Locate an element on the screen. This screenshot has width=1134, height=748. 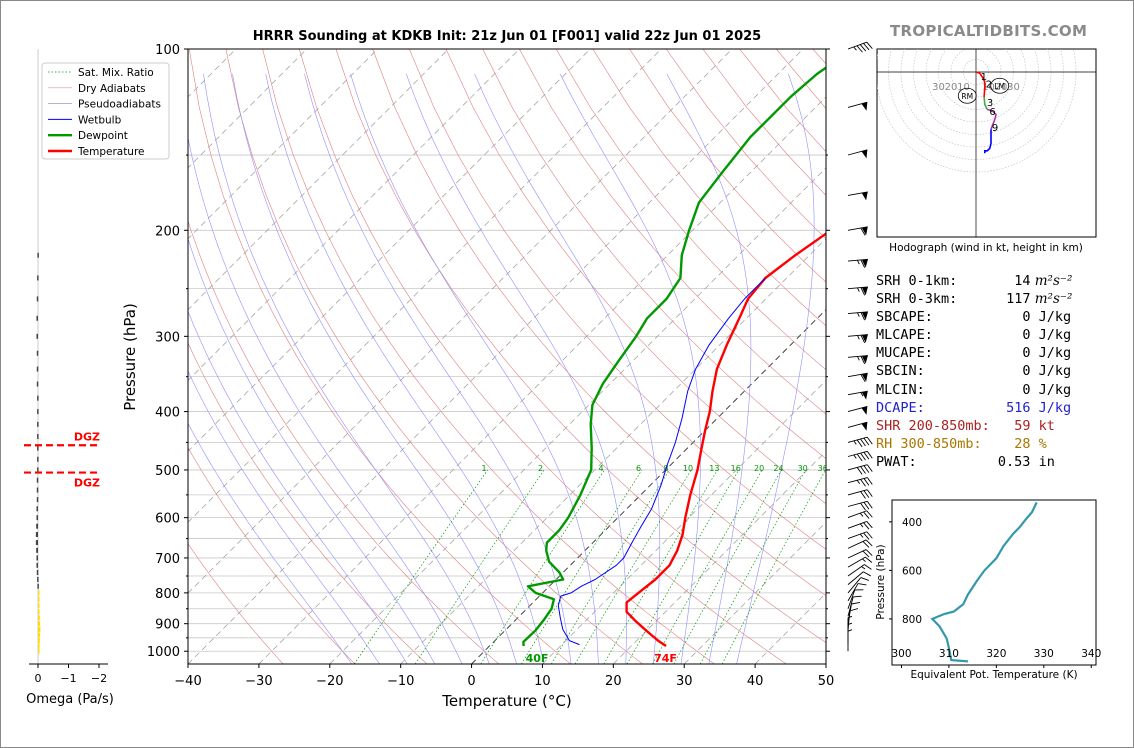
mixing-ratio-label: 24 is located at coordinates (778, 468).